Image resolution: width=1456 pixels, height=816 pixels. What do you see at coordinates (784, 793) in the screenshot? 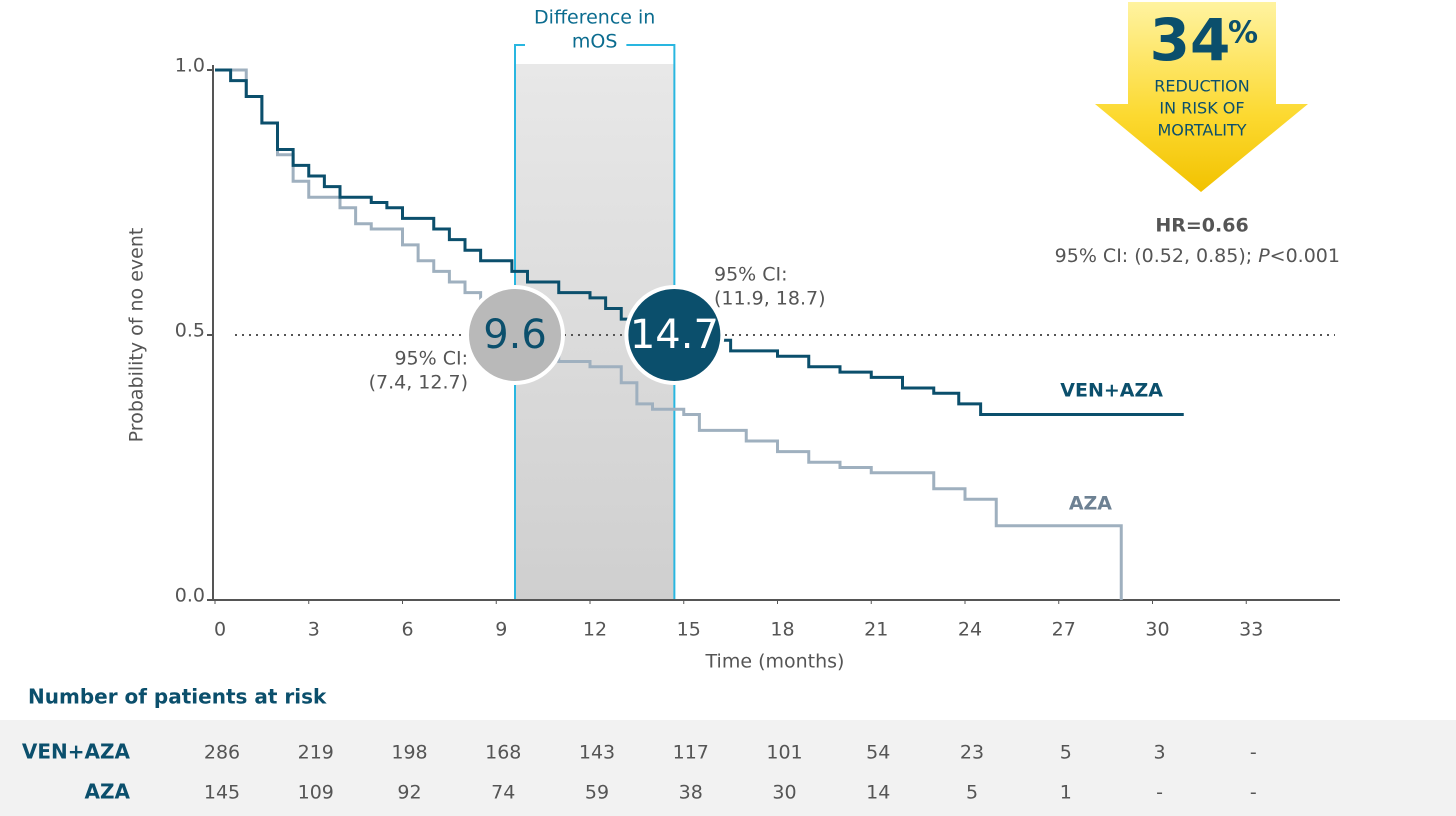
I see `risk-value: 30` at bounding box center [784, 793].